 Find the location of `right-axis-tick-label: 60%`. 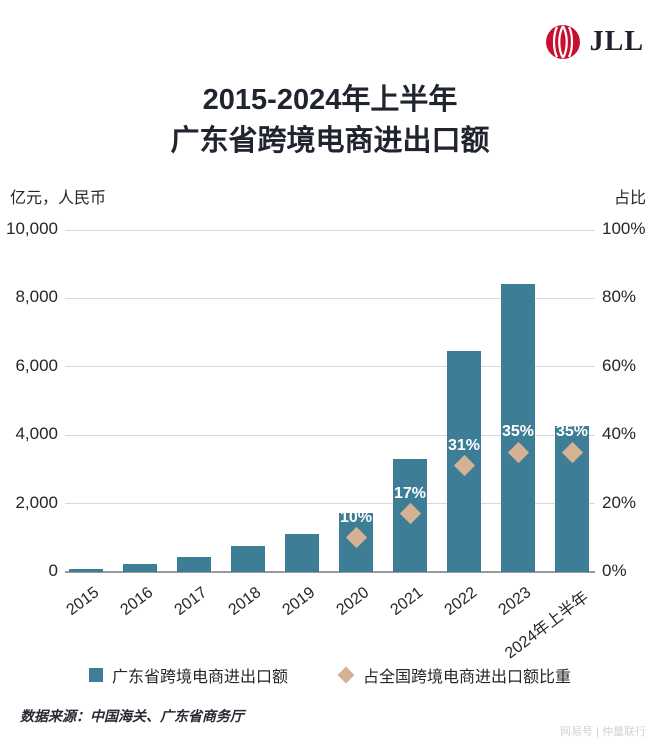

right-axis-tick-label: 60% is located at coordinates (619, 365).